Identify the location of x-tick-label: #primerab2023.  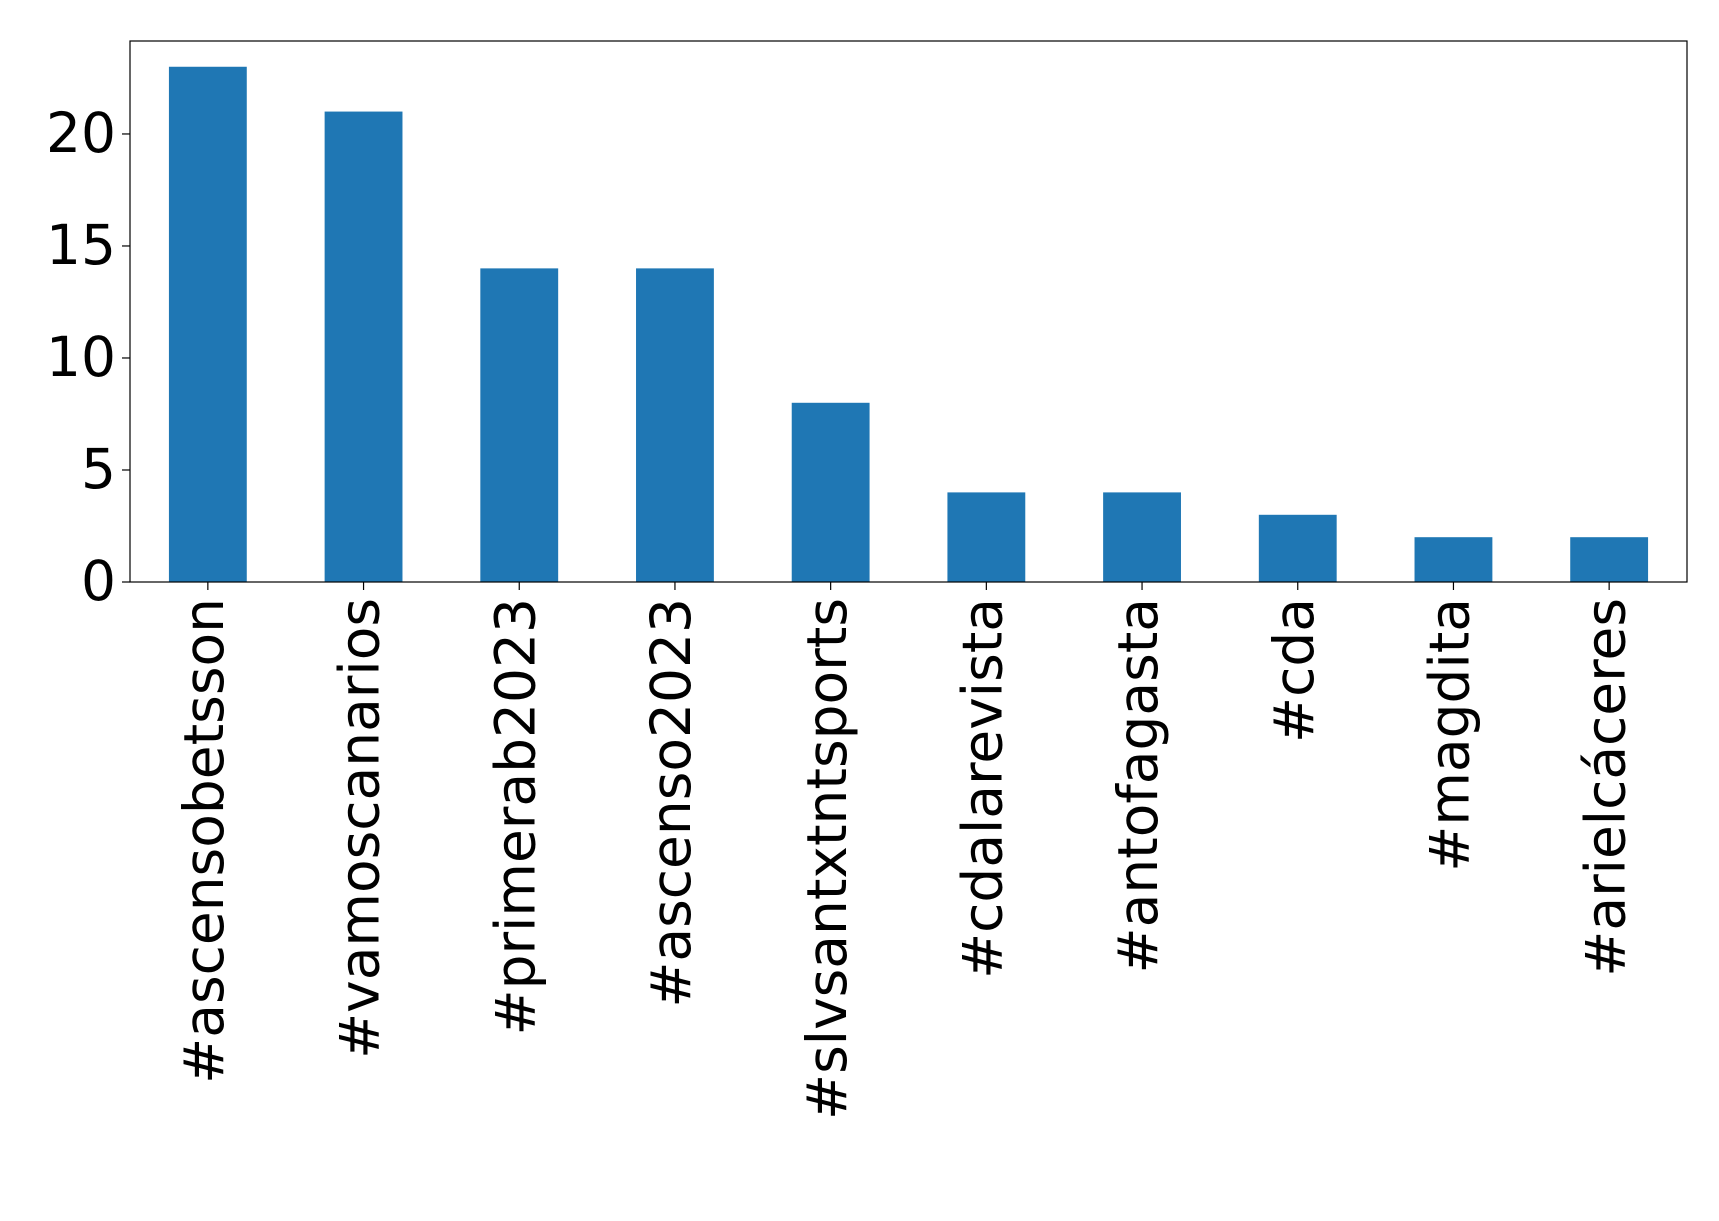
(515, 817).